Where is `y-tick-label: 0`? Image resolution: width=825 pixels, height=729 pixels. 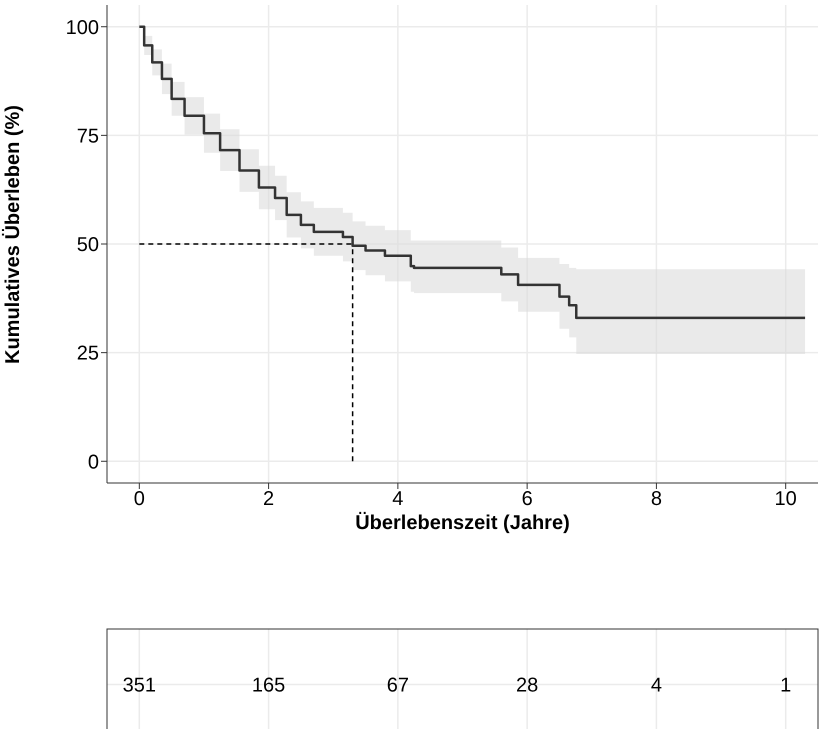 y-tick-label: 0 is located at coordinates (93, 462).